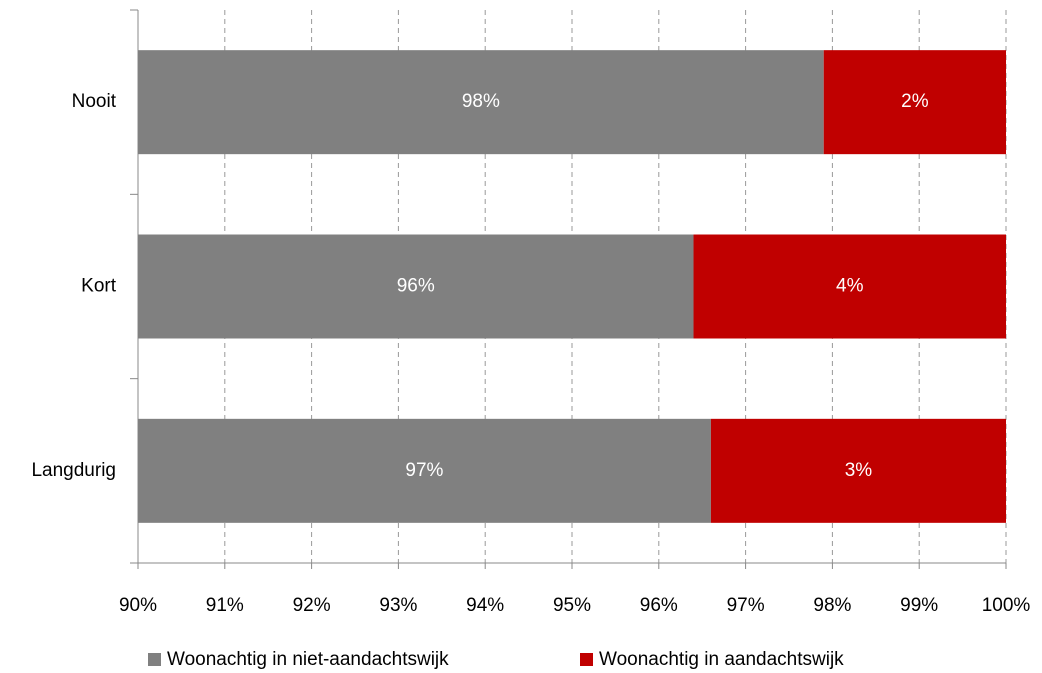 The image size is (1042, 673). I want to click on legend-label: Woonachtig in niet-aandachtswijk, so click(308, 659).